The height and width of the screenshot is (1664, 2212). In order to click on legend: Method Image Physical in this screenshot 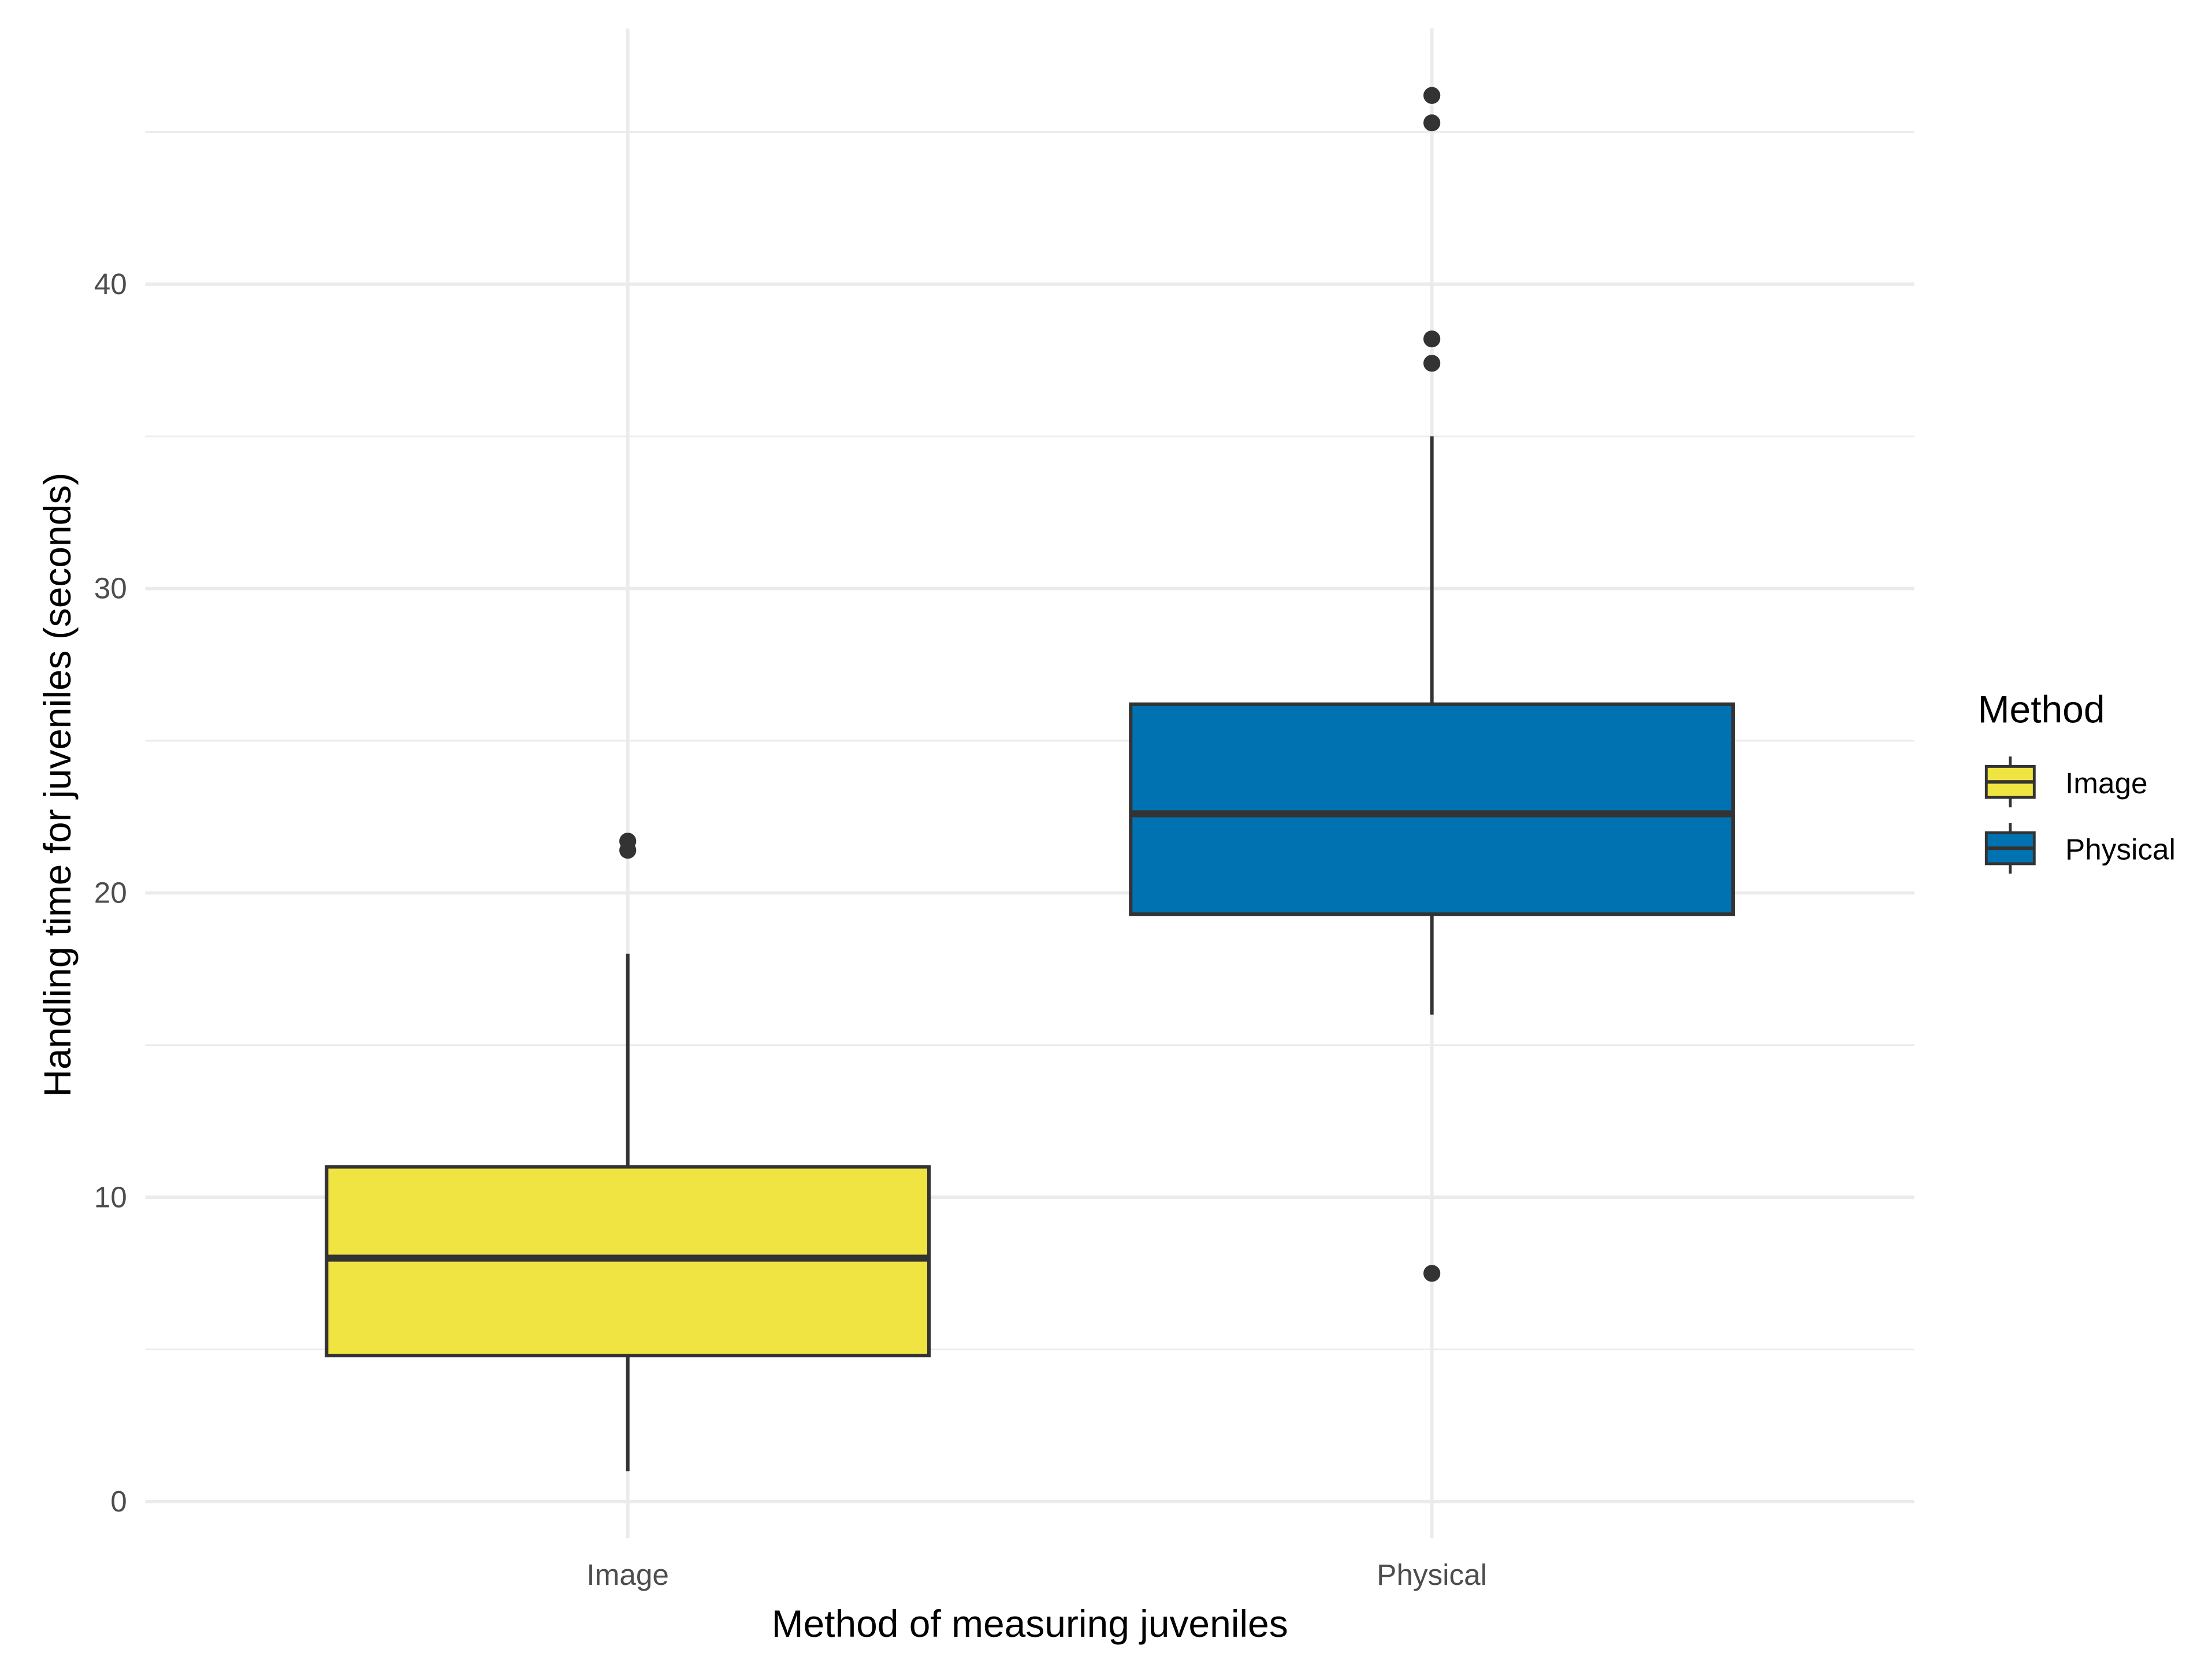, I will do `click(2077, 781)`.